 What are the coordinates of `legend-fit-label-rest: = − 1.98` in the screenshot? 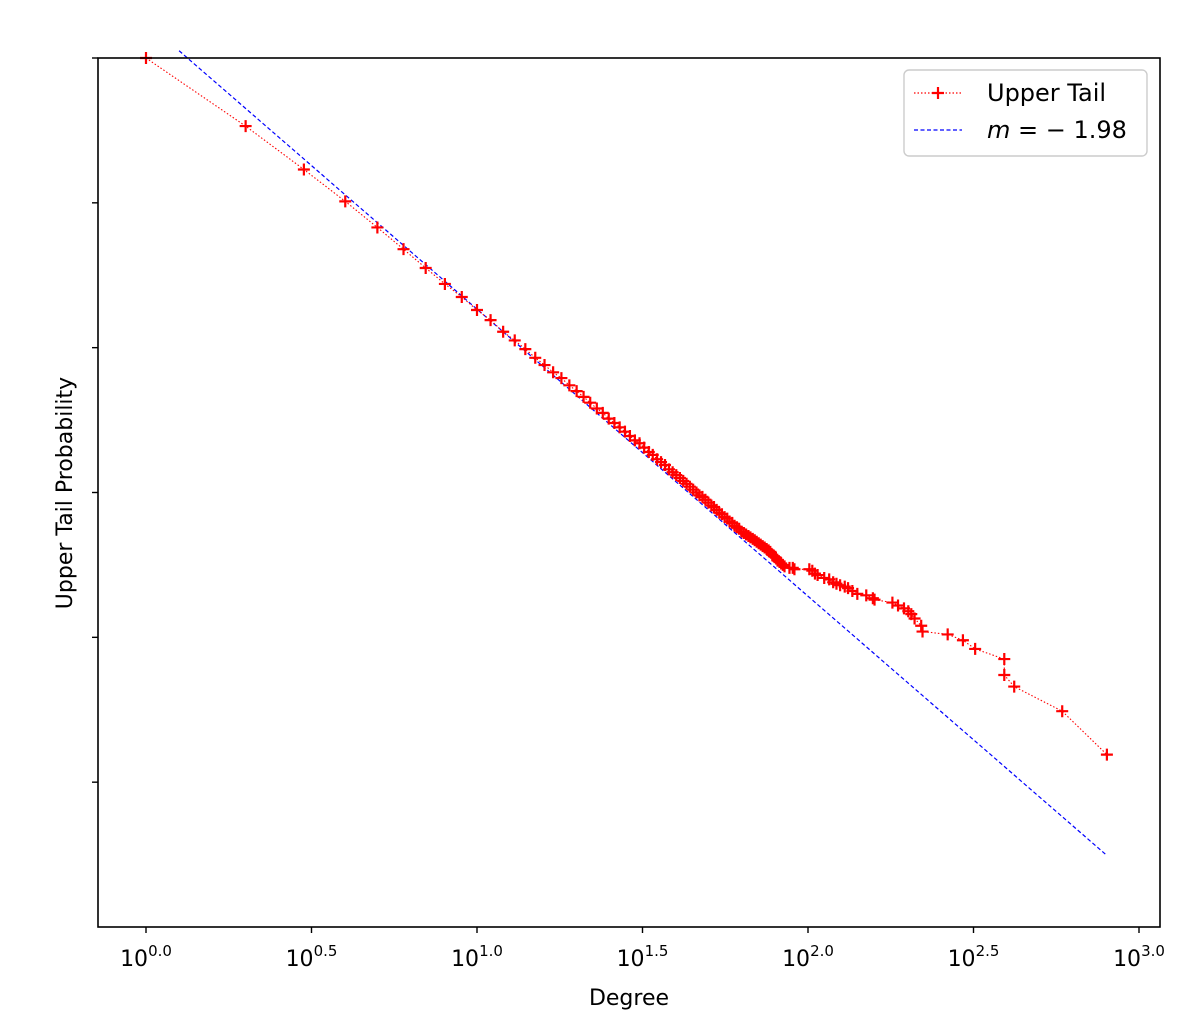 It's located at (1068, 130).